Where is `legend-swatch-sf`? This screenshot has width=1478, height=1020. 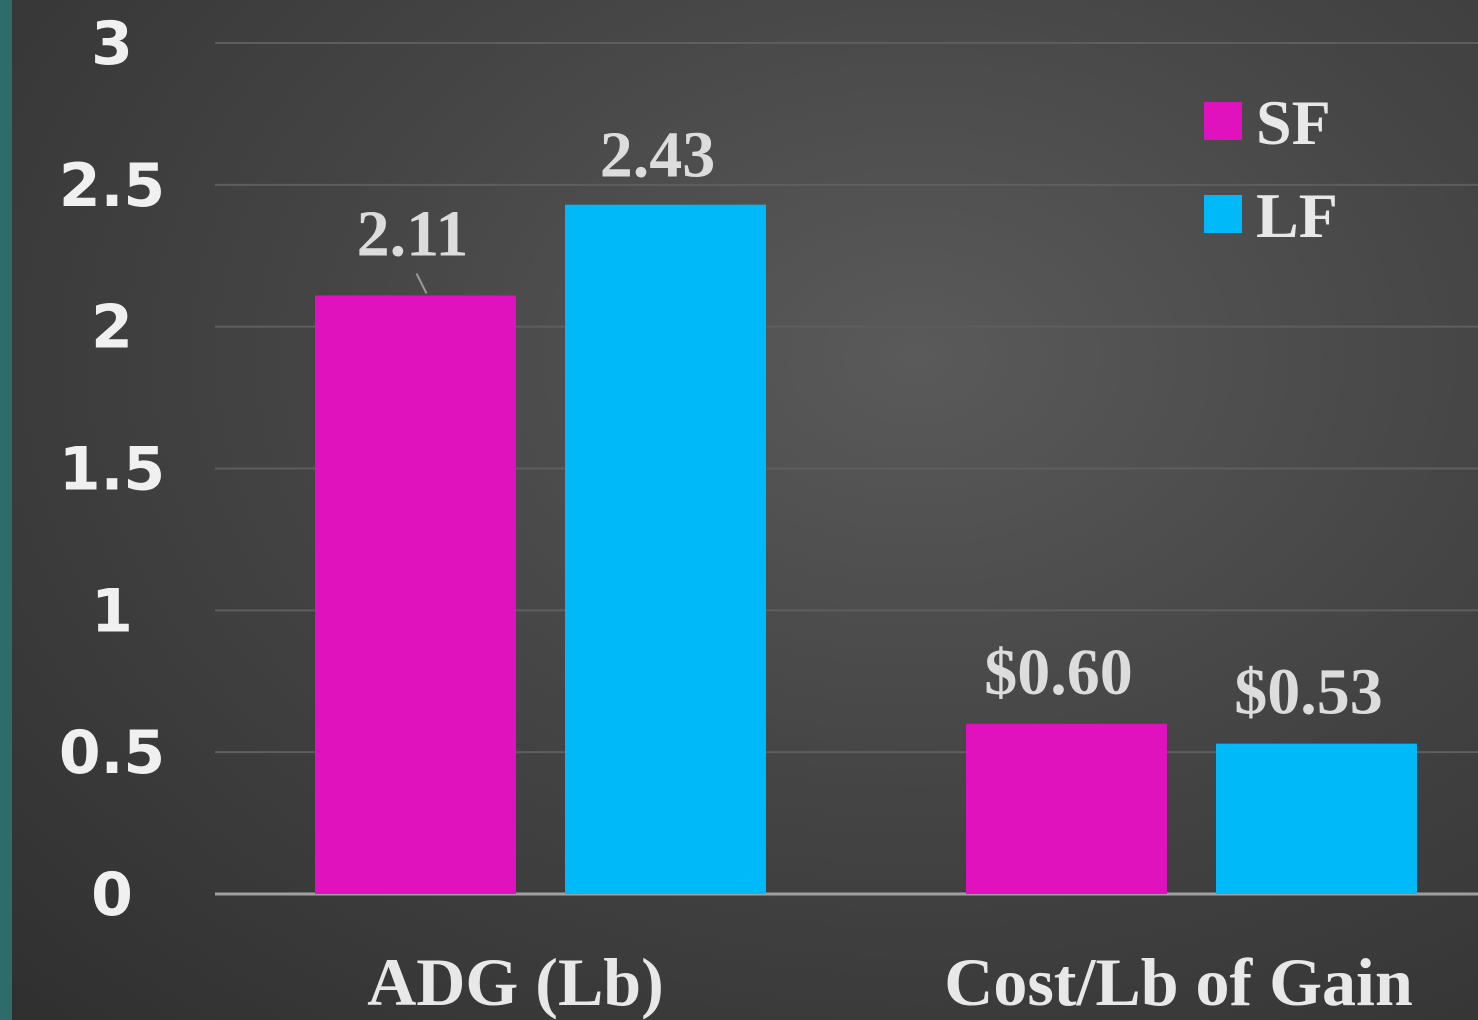 legend-swatch-sf is located at coordinates (1223, 121).